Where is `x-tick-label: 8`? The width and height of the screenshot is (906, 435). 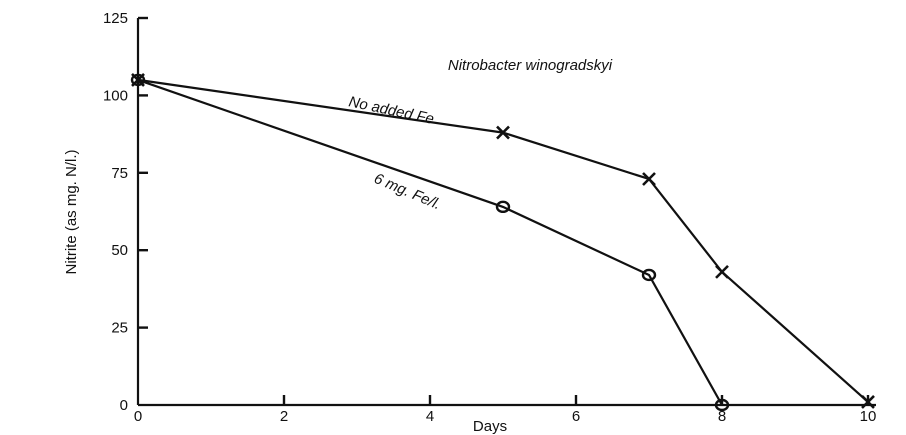 x-tick-label: 8 is located at coordinates (722, 416).